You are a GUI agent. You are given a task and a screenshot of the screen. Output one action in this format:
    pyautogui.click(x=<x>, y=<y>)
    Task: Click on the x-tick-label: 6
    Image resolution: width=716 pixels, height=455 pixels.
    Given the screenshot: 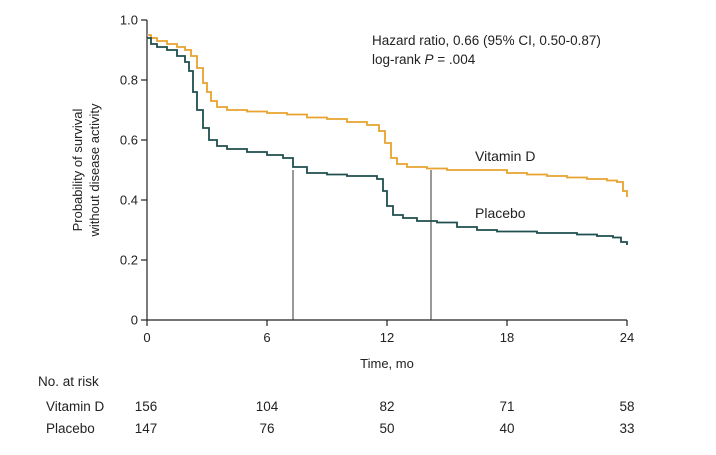 What is the action you would take?
    pyautogui.click(x=266, y=337)
    